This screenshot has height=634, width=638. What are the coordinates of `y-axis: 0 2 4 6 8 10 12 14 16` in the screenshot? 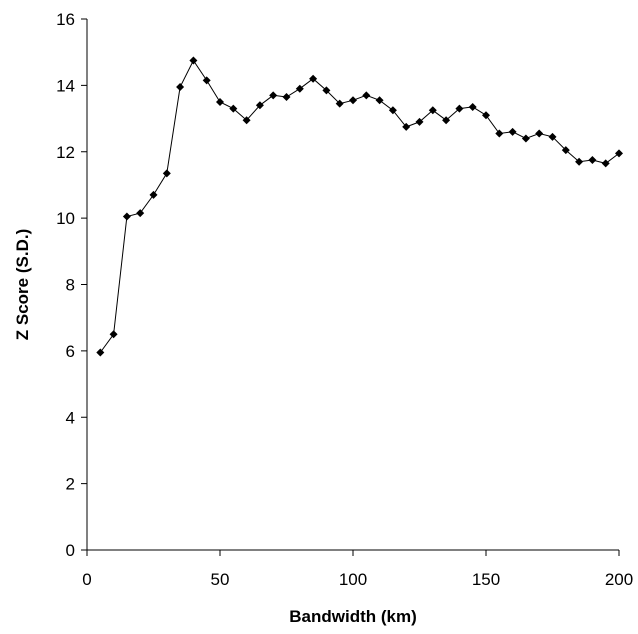 It's located at (71, 285).